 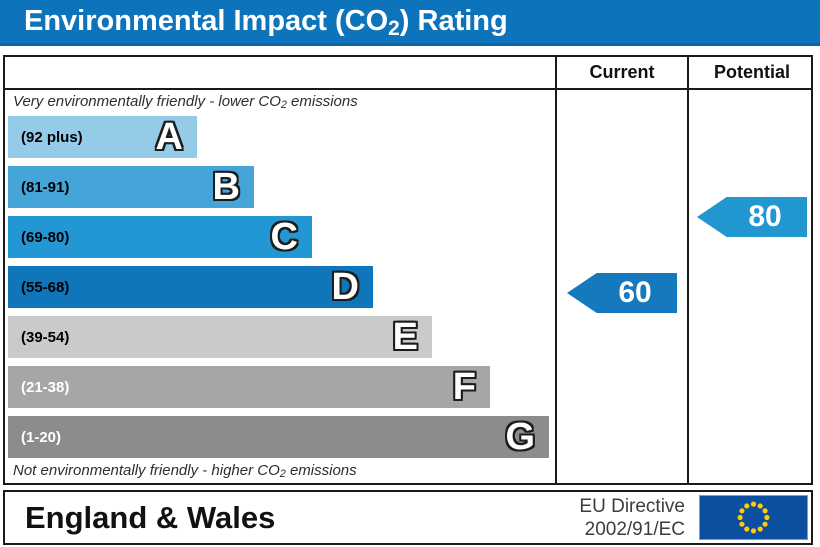 What do you see at coordinates (408, 89) in the screenshot?
I see `header-divider-line` at bounding box center [408, 89].